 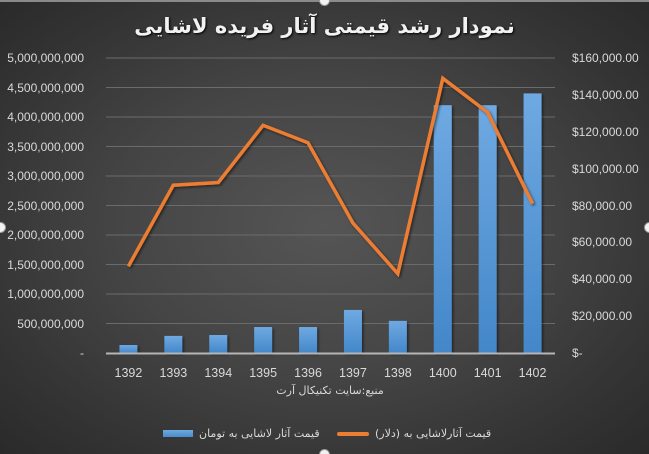 What do you see at coordinates (397, 373) in the screenshot?
I see `x-tick-label: 1398` at bounding box center [397, 373].